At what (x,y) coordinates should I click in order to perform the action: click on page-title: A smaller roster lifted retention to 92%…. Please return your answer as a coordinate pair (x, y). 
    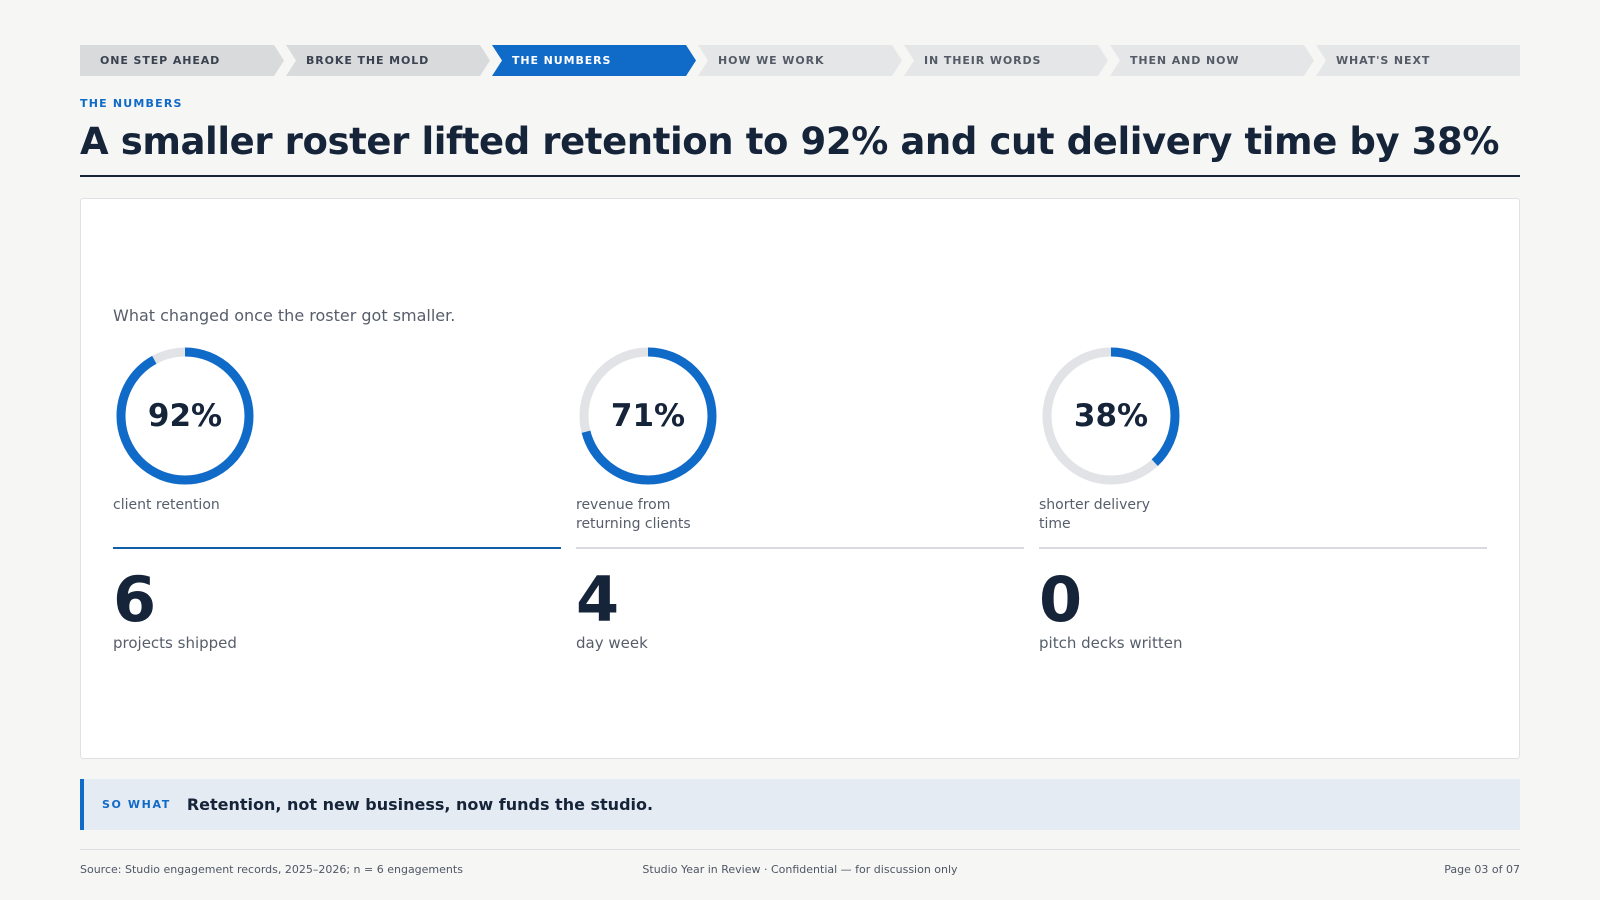
    Looking at the image, I should click on (790, 141).